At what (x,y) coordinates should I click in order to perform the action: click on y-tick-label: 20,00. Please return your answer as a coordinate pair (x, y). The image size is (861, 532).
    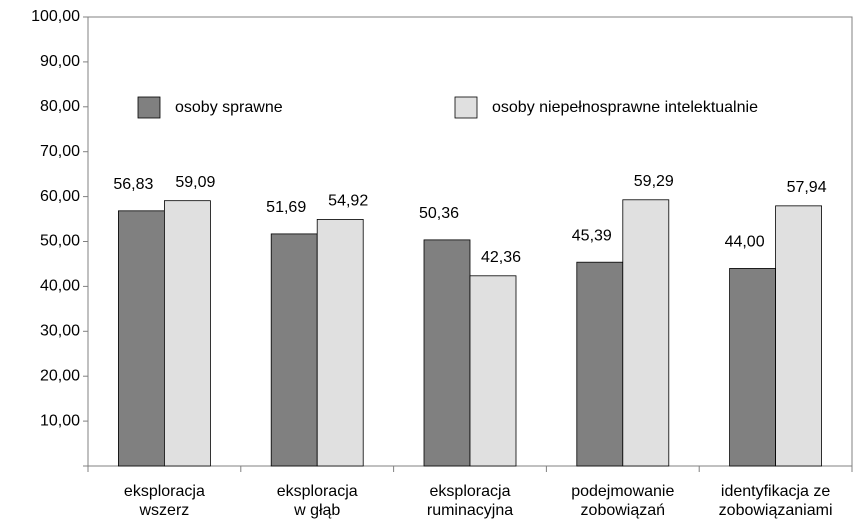
    Looking at the image, I should click on (60, 375).